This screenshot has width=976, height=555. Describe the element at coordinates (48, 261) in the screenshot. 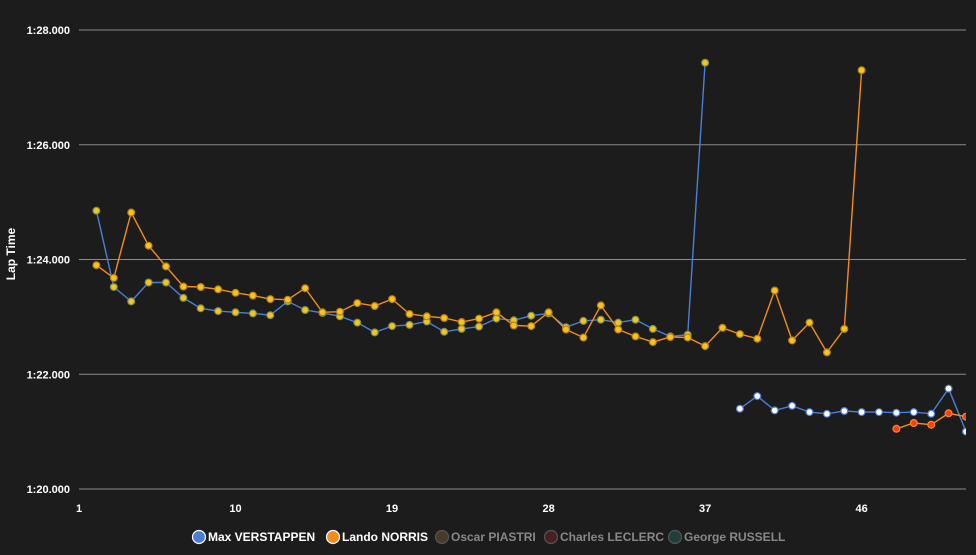

I see `y-tick-label: 1:24.000` at that location.